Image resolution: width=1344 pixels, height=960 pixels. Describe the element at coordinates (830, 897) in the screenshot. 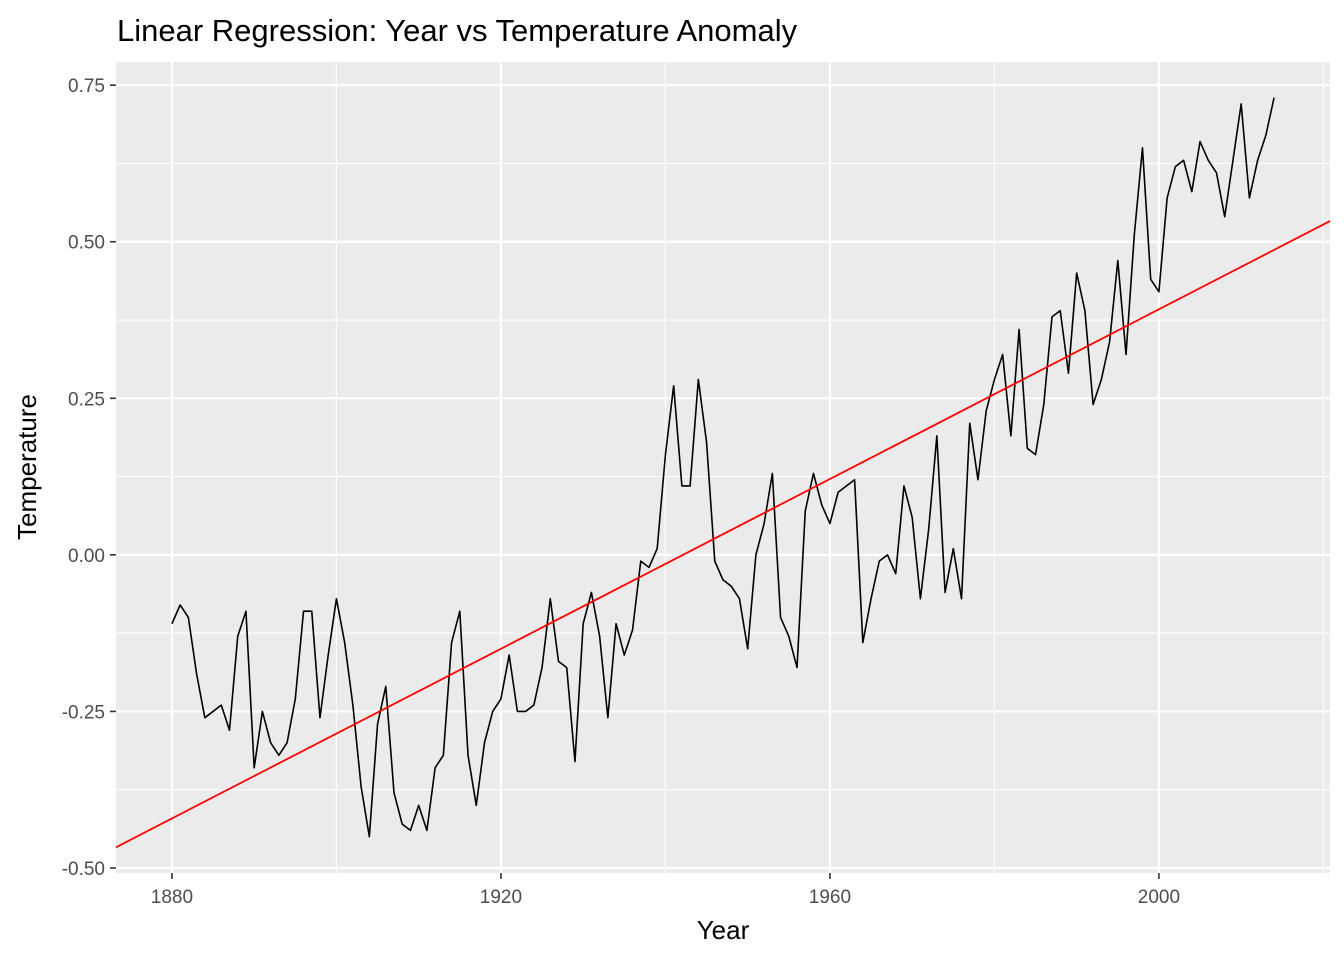

I see `x-tick-label: 1960` at that location.